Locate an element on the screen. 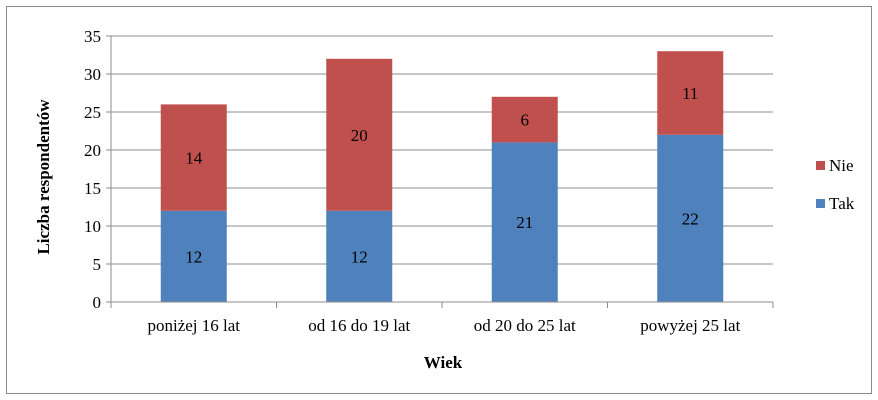 The image size is (878, 400). legend-label-nie: Nie is located at coordinates (841, 165).